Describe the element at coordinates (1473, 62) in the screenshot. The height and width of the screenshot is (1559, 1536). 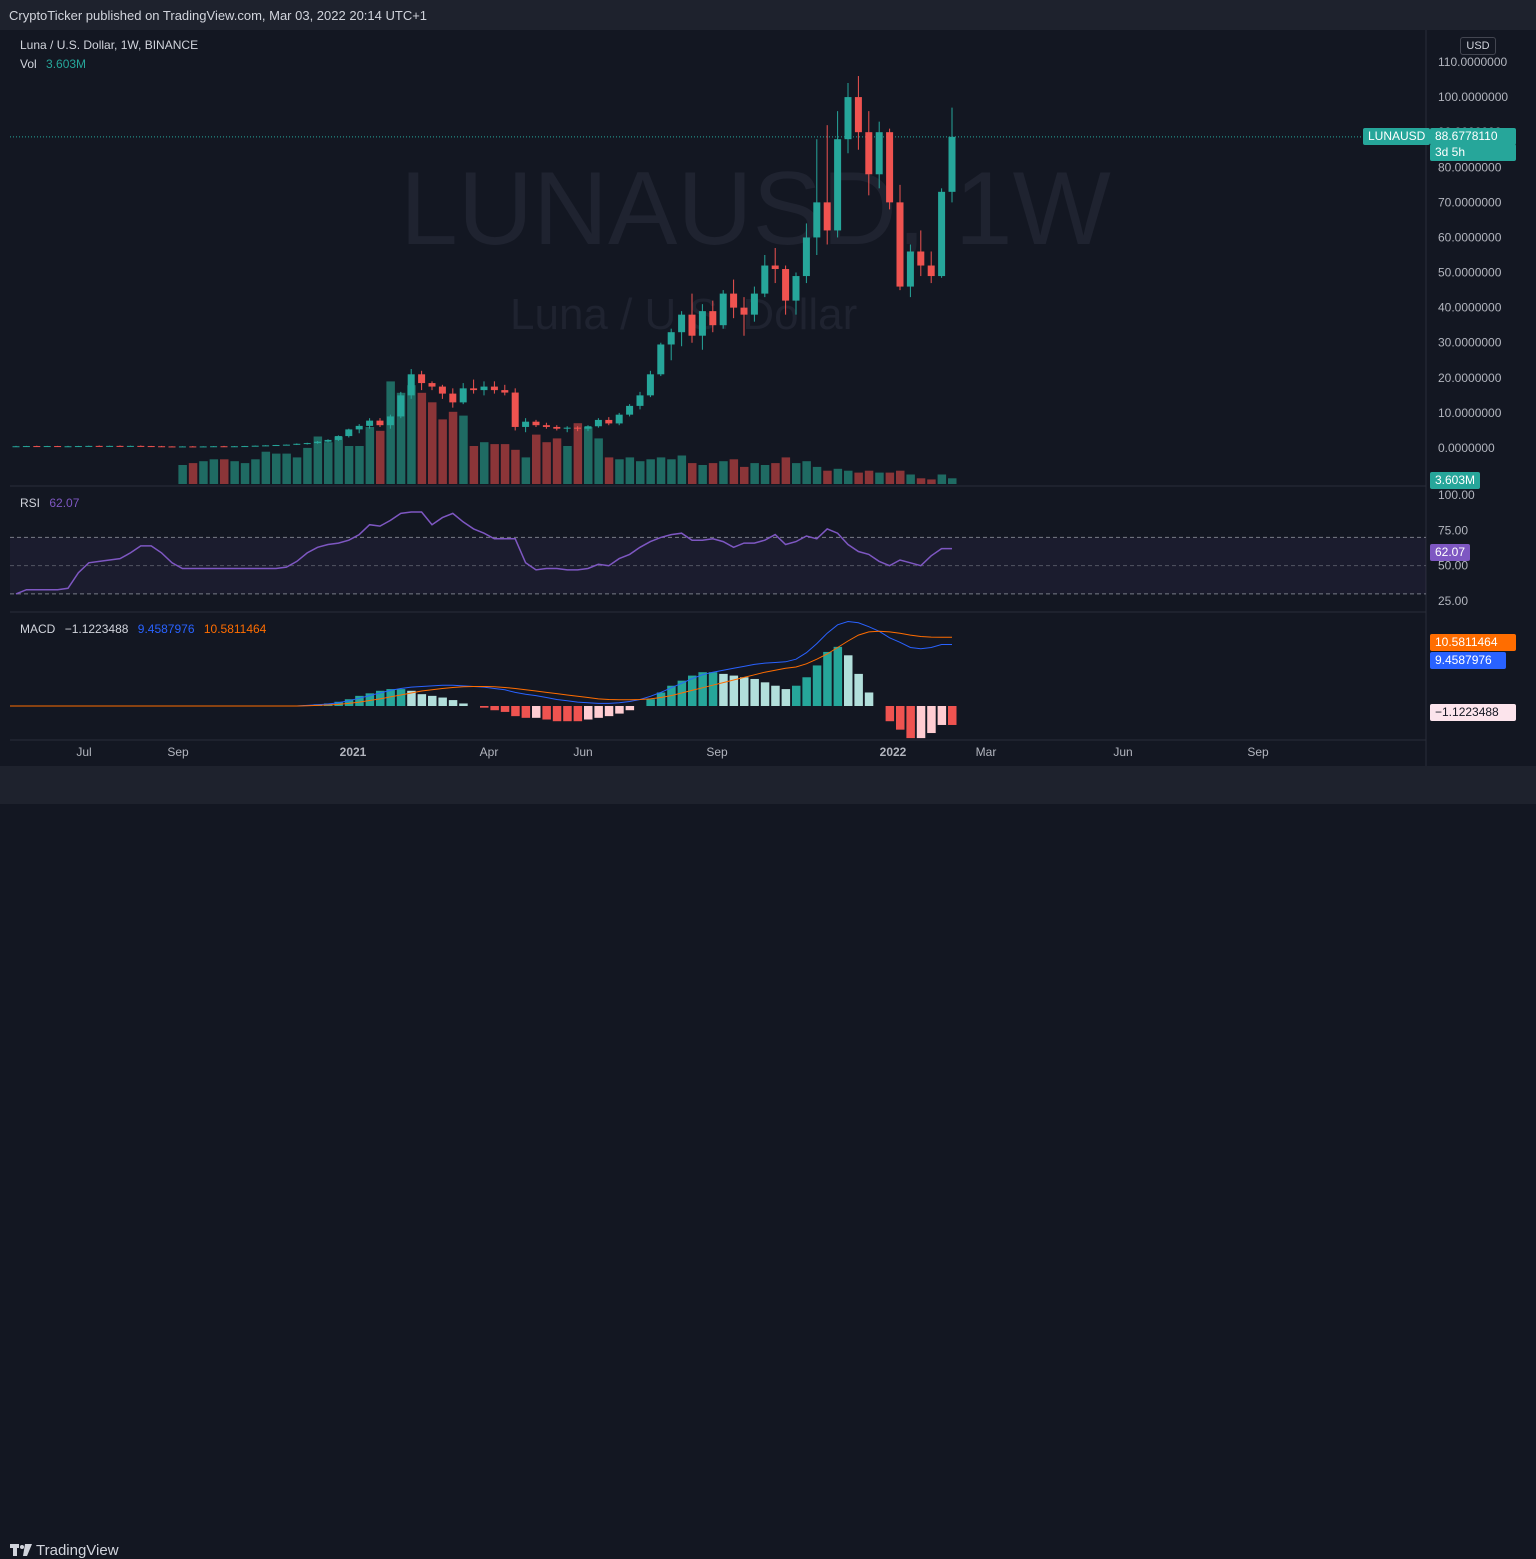
I see `price-tick-label: 110.0000000` at that location.